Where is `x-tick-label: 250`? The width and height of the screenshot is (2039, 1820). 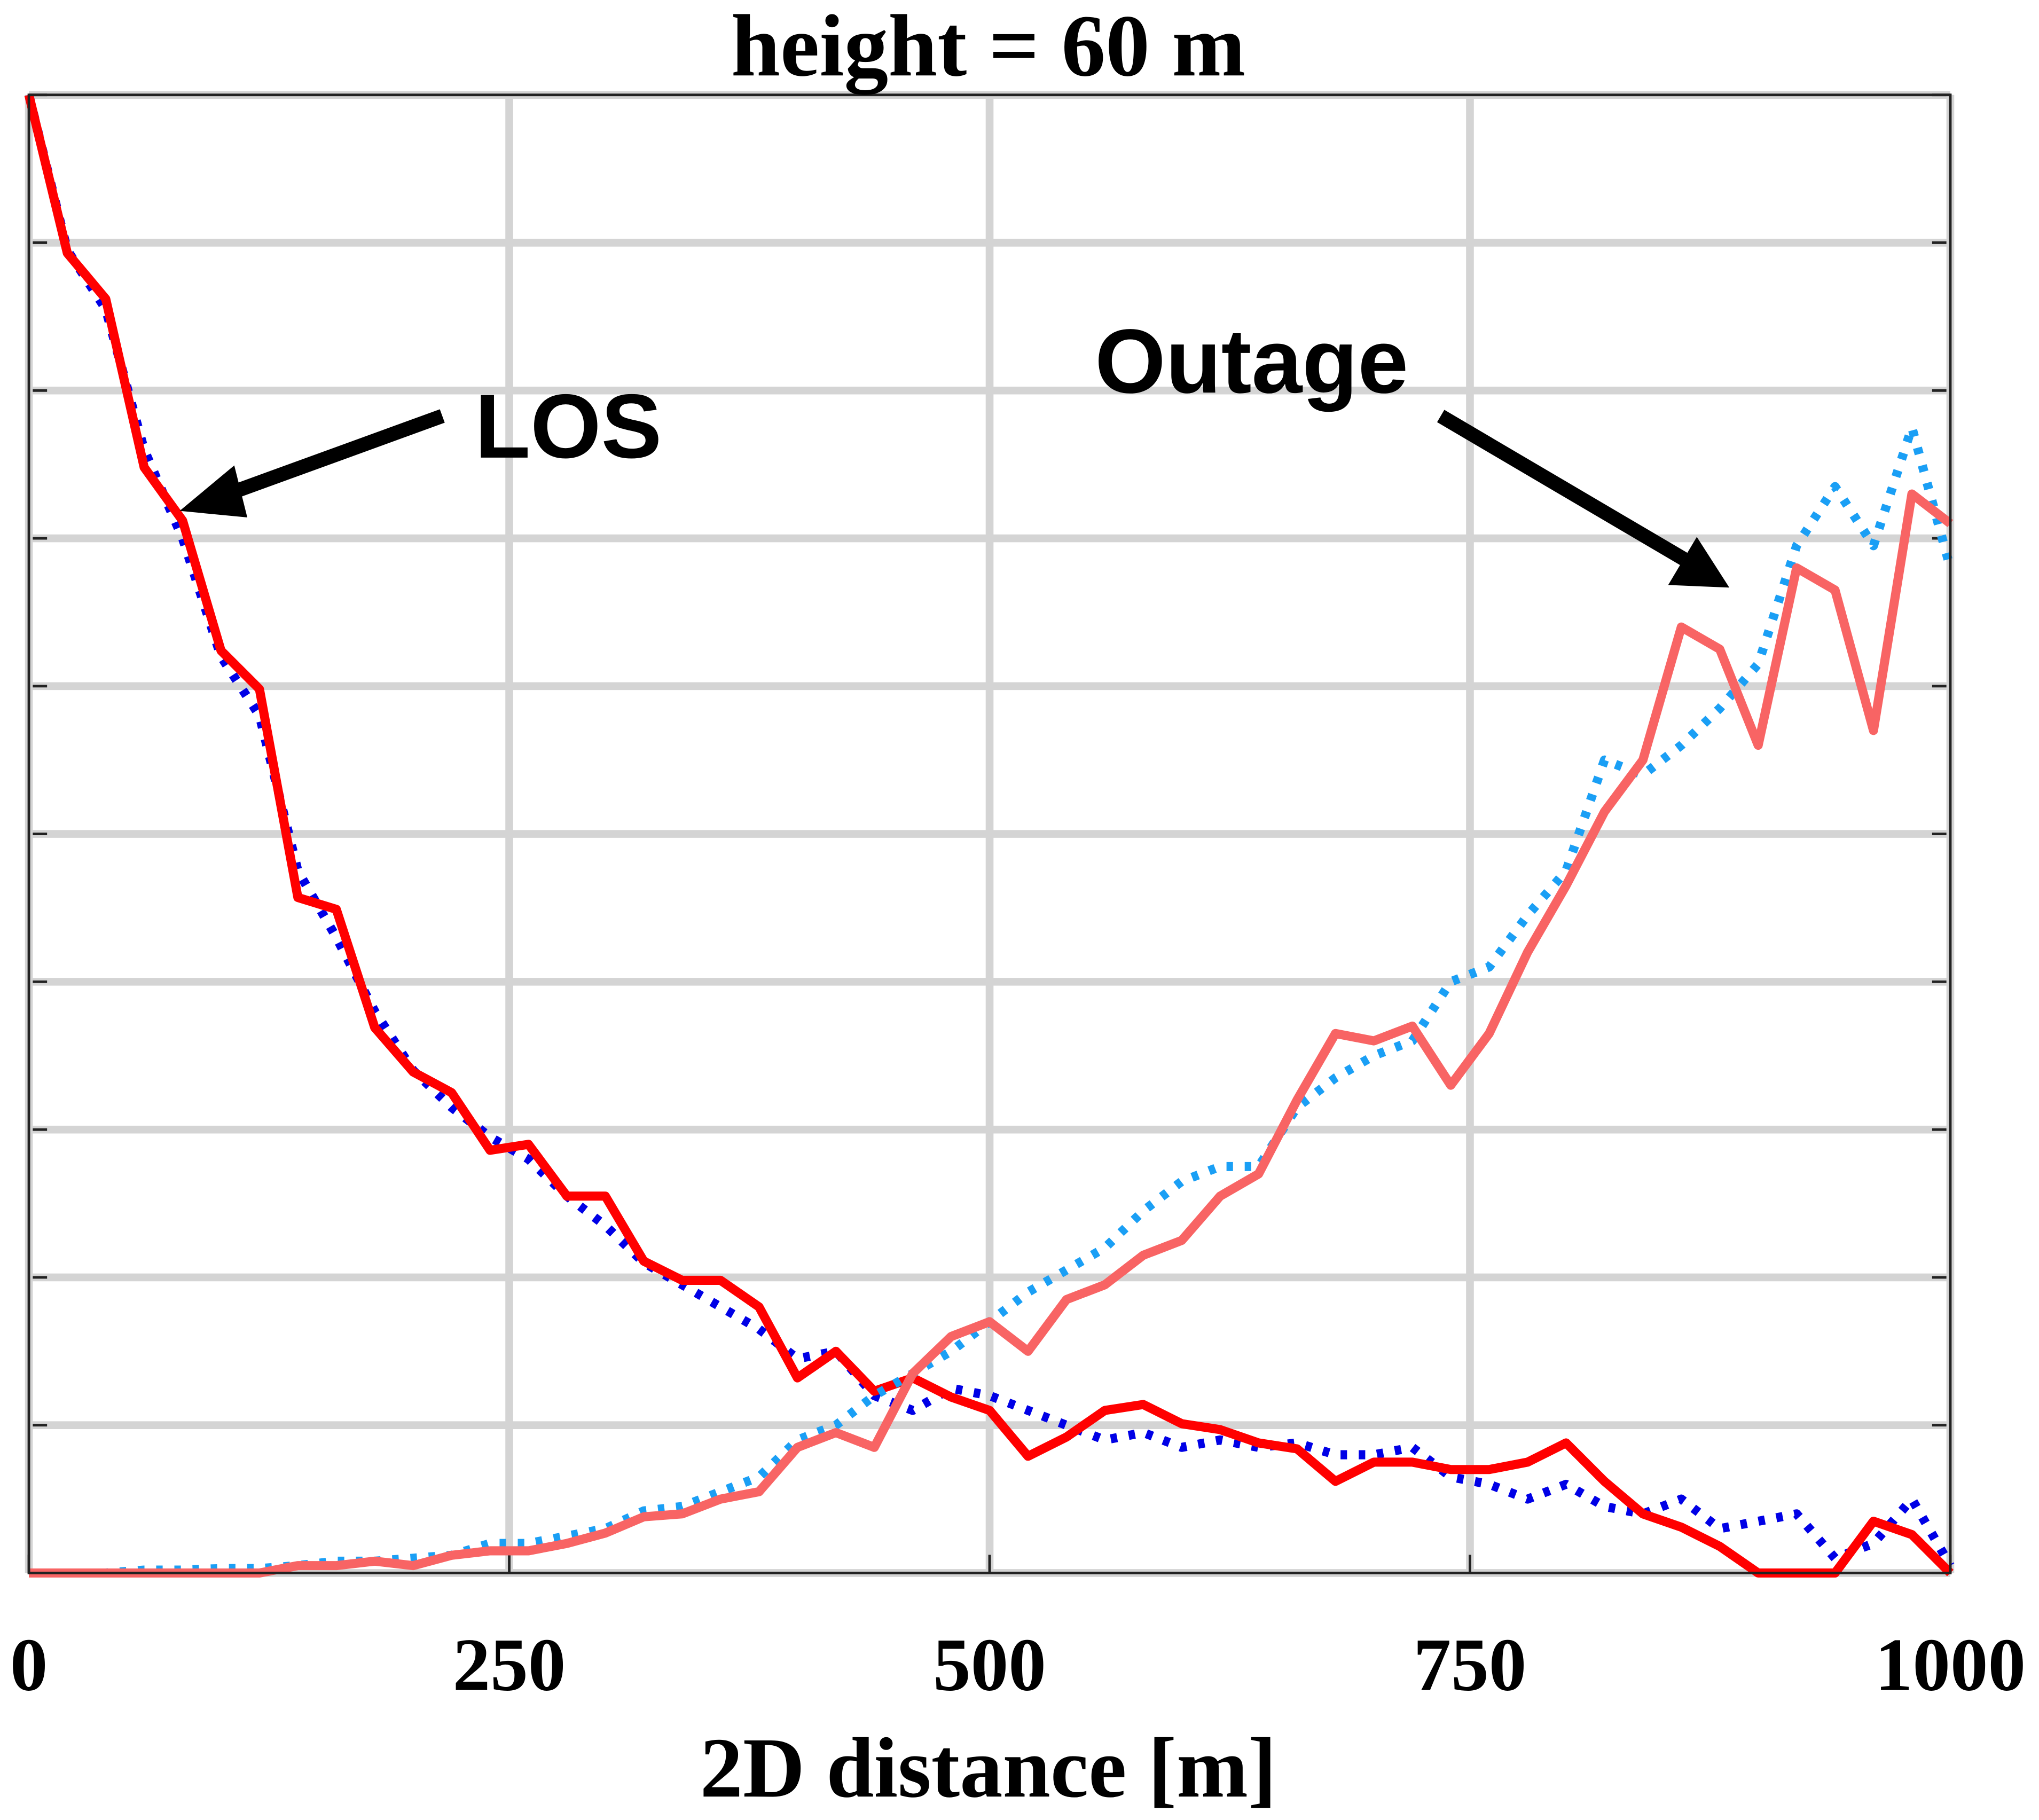 x-tick-label: 250 is located at coordinates (510, 1665).